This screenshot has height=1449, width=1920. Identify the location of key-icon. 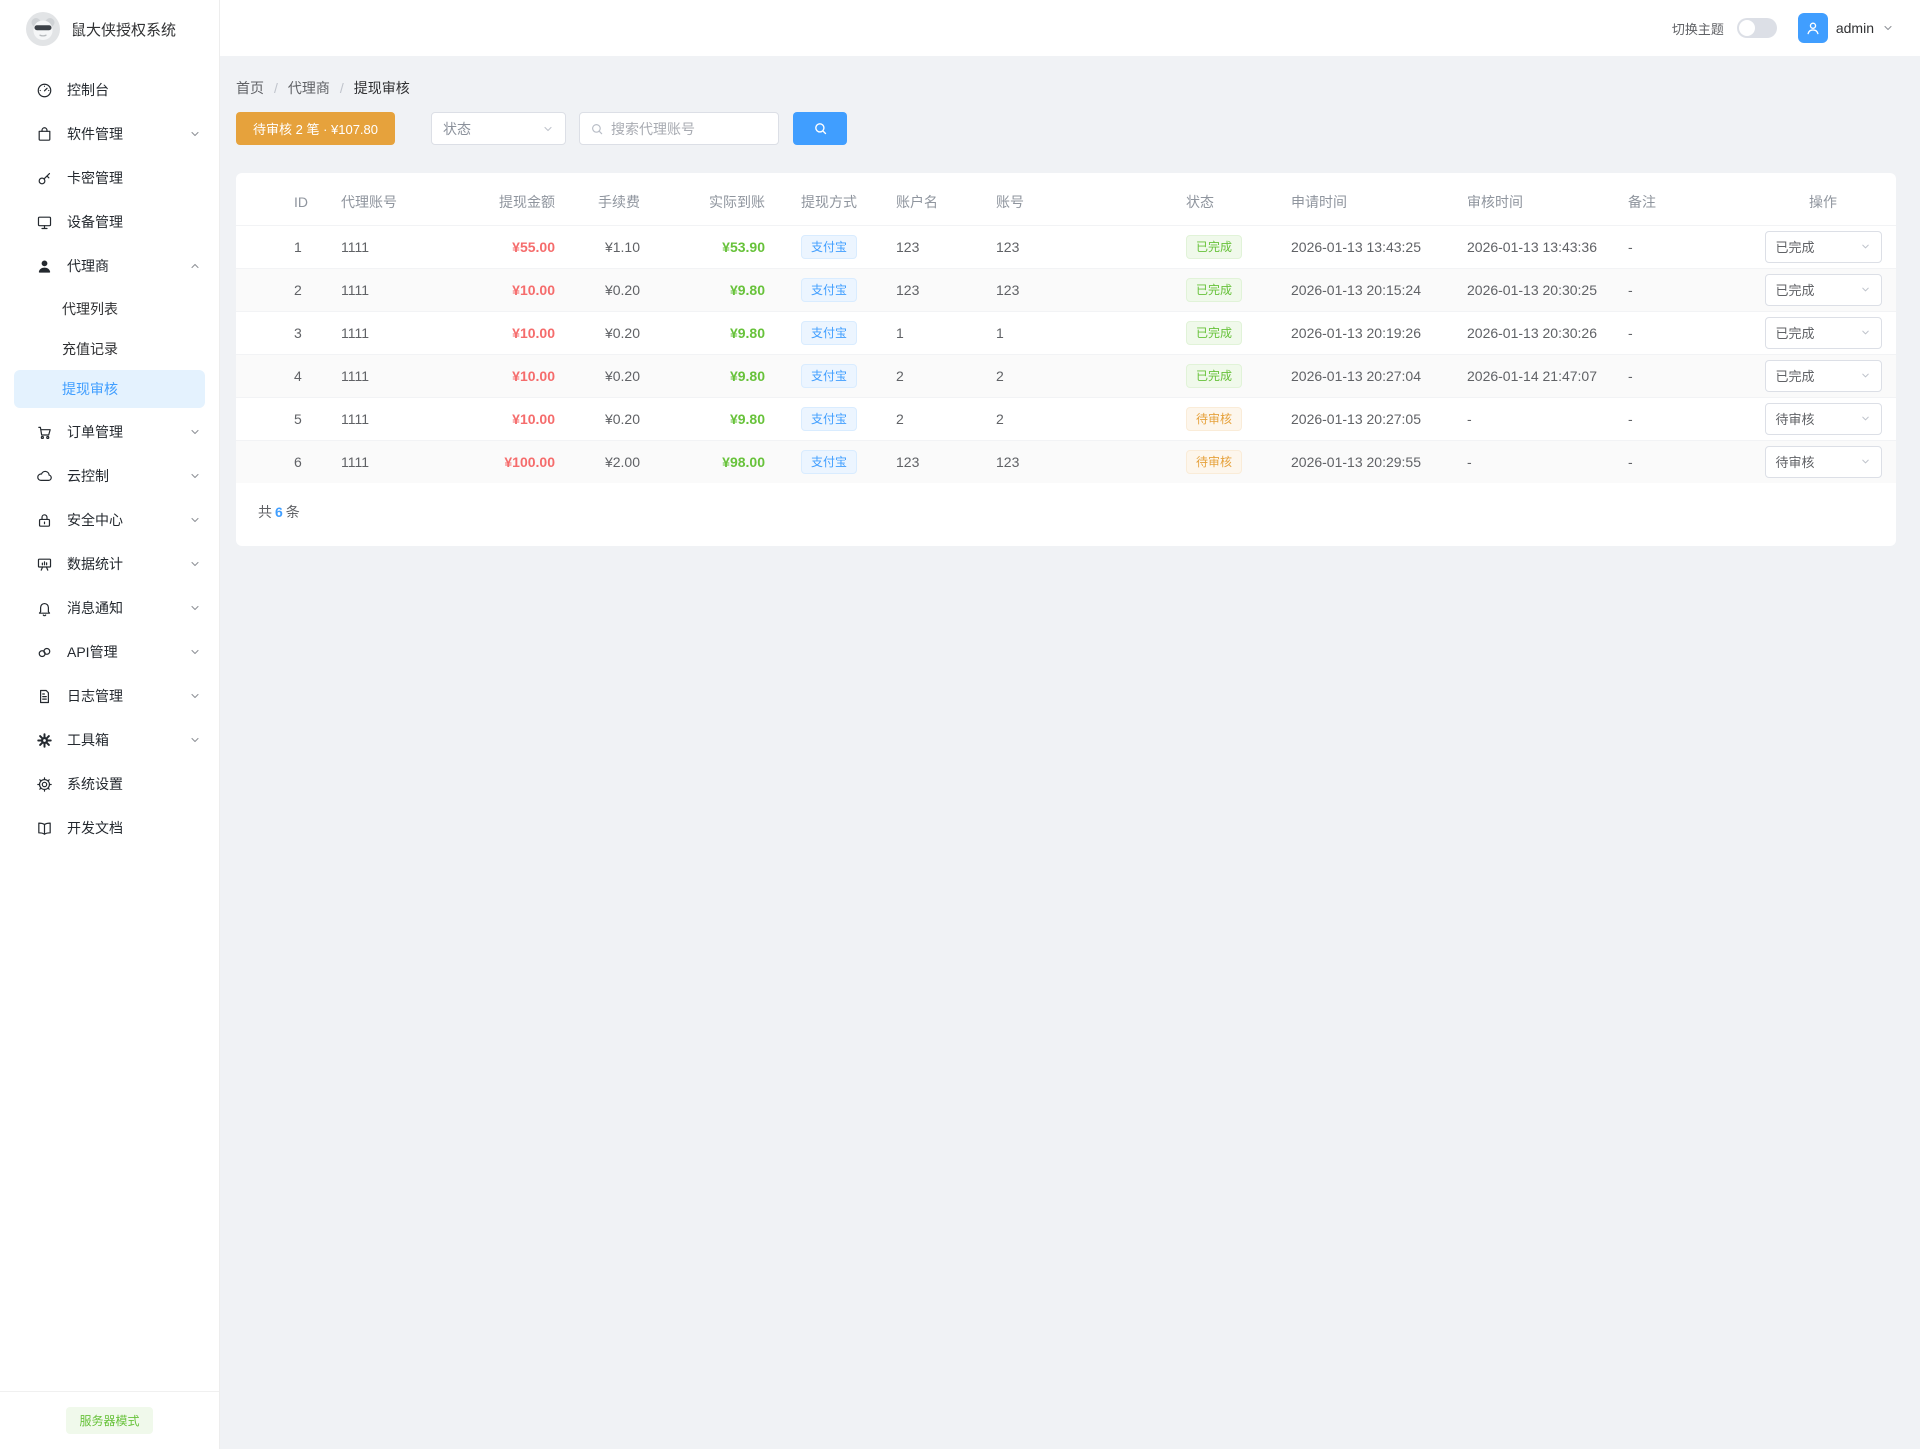
(44, 178).